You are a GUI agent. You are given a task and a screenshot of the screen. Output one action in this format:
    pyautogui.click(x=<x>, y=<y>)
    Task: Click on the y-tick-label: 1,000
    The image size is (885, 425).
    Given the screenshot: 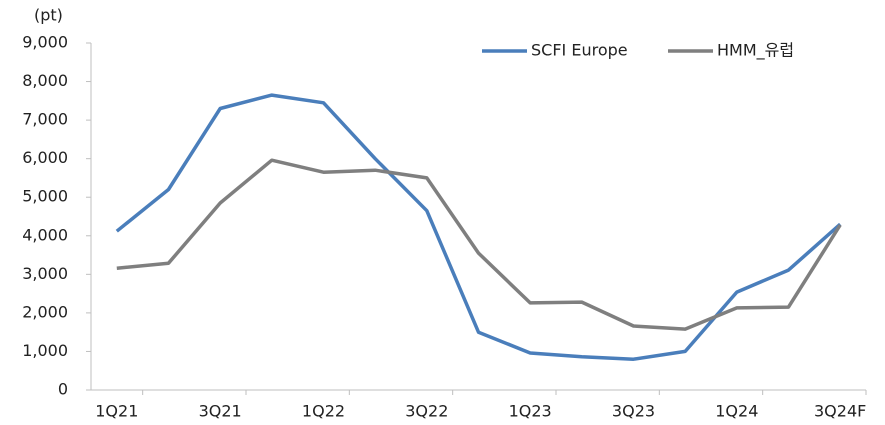 What is the action you would take?
    pyautogui.click(x=45, y=350)
    